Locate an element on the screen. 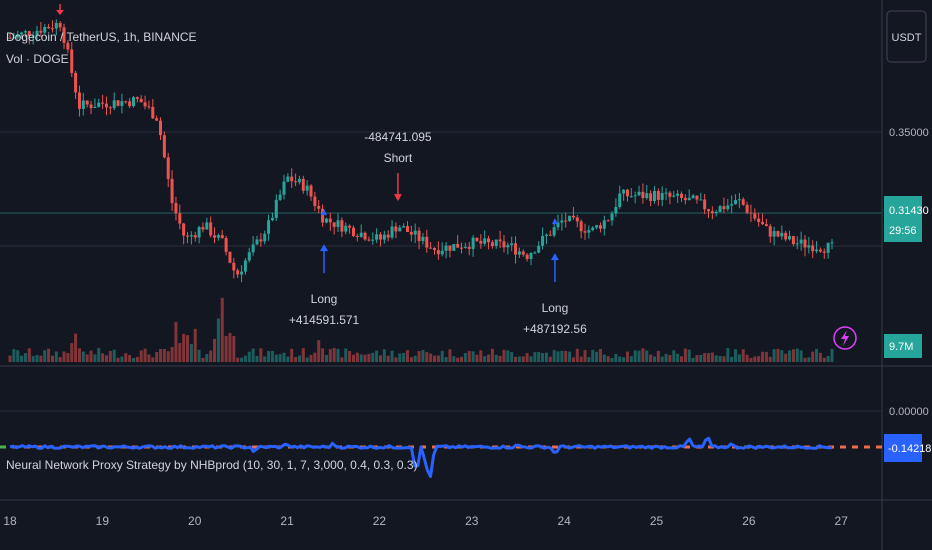 The image size is (932, 550). currency-button is located at coordinates (906, 36).